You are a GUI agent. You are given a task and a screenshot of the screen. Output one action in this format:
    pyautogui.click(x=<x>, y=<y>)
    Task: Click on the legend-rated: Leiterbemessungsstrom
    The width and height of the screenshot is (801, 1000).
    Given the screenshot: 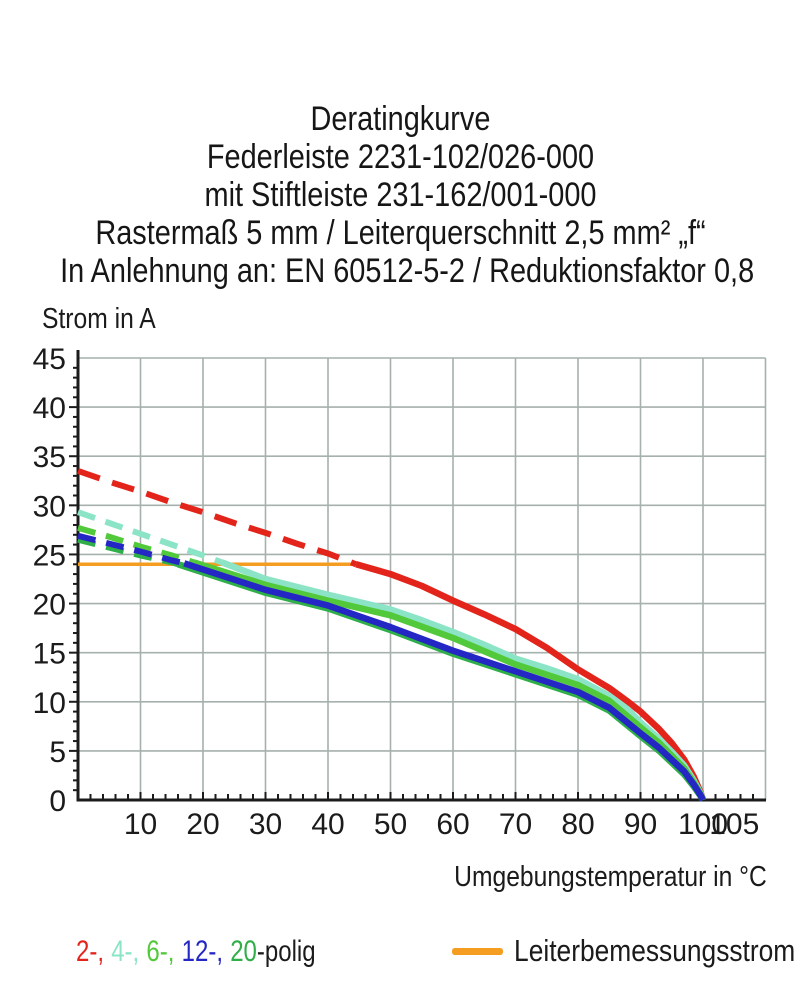 What is the action you would take?
    pyautogui.click(x=623, y=951)
    